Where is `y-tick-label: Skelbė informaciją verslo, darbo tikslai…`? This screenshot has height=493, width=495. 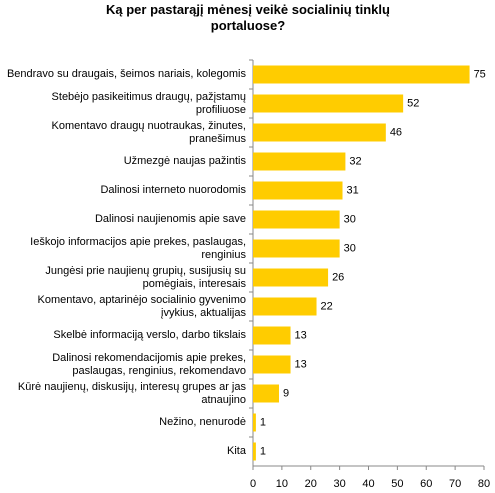
y-tick-label: Skelbė informaciją verslo, darbo tikslai… is located at coordinates (149, 335).